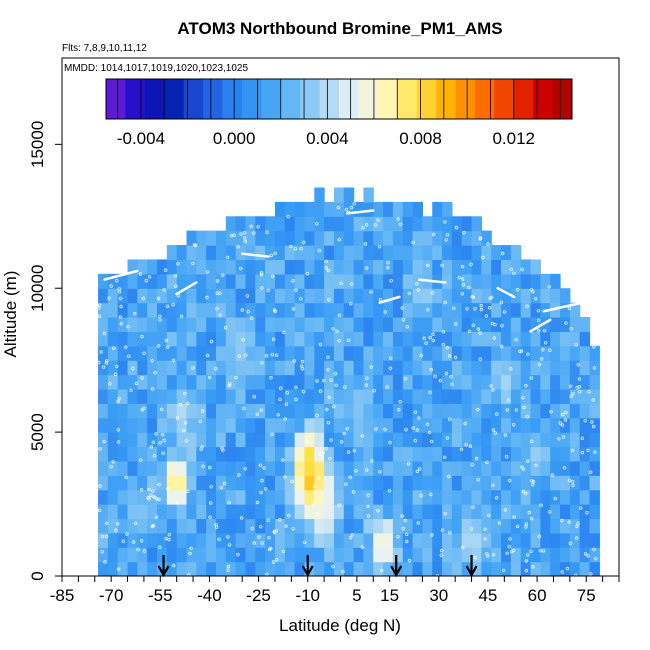 The height and width of the screenshot is (650, 650). Describe the element at coordinates (104, 48) in the screenshot. I see `flights-note: Flts: 7,8,9,10,11,12` at that location.